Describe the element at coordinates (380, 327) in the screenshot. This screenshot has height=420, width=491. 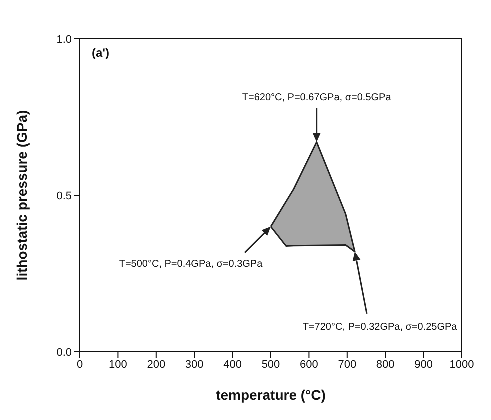
I see `annotation: T=720°C, P=0.32GPa, σ=0.25GPa` at that location.